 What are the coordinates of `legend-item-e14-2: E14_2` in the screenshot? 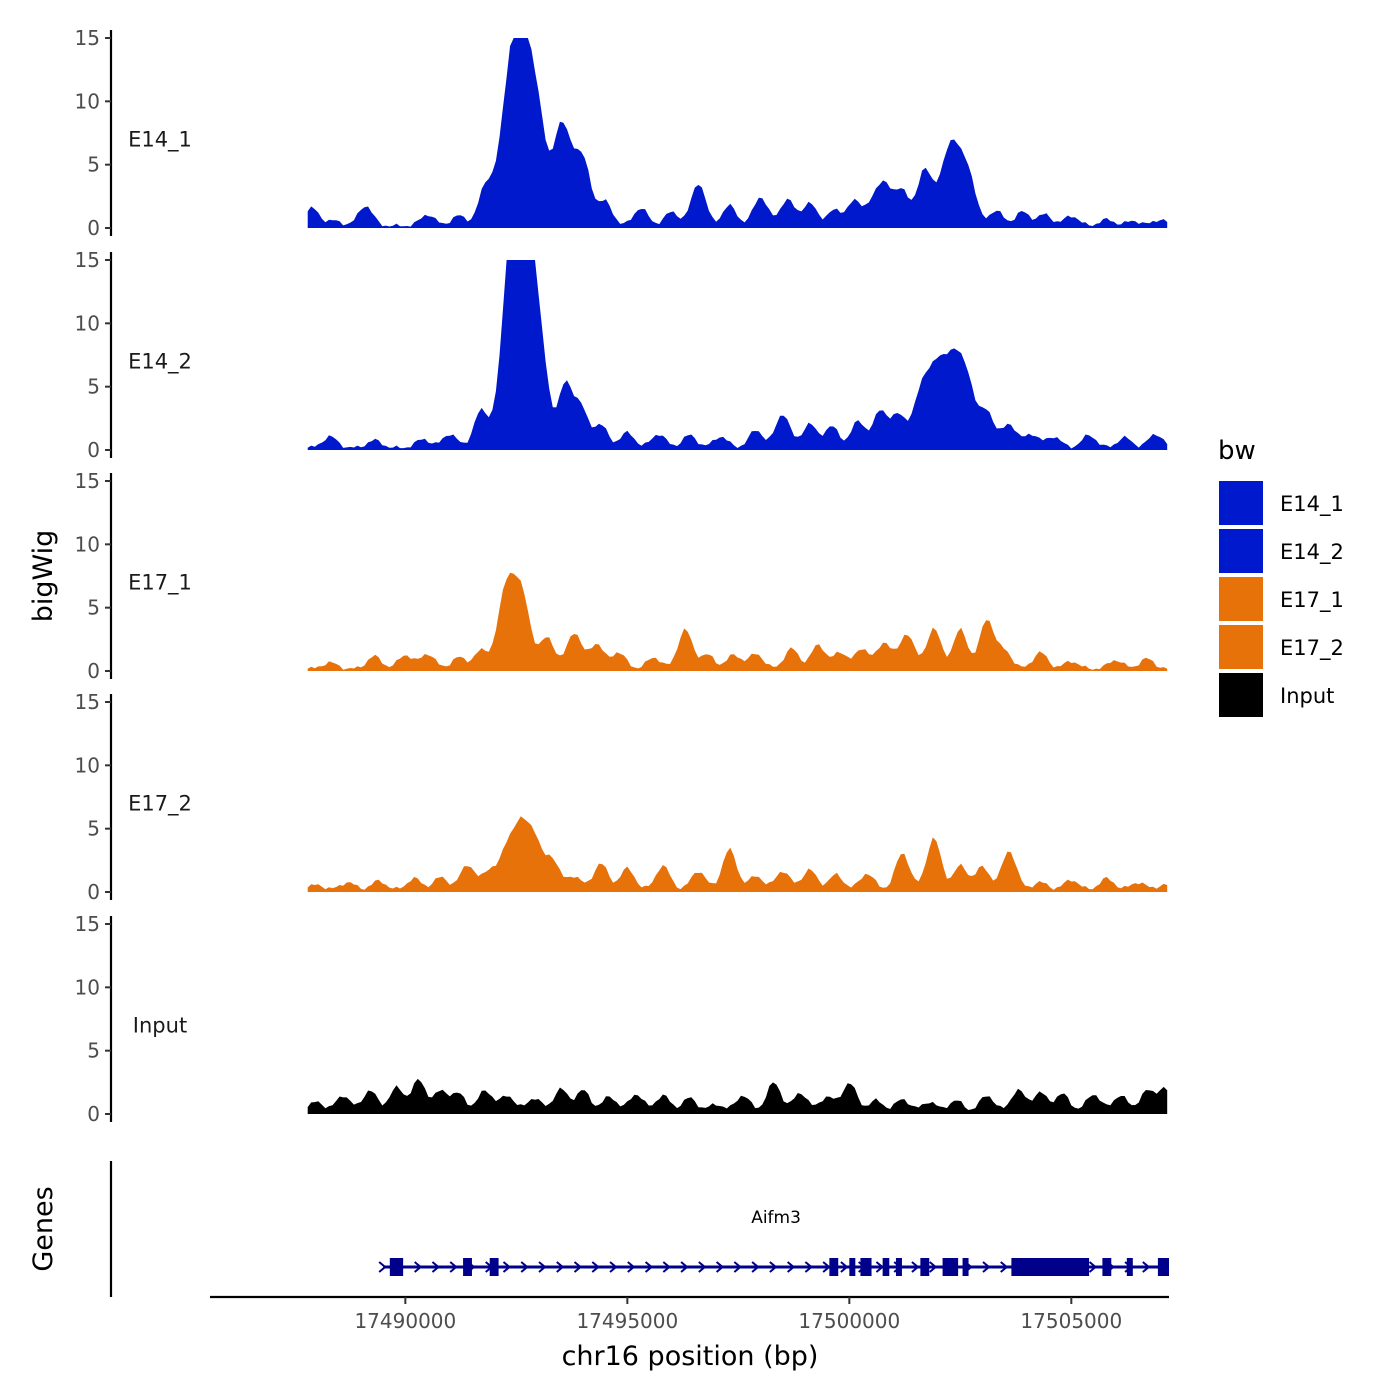 It's located at (1280, 551).